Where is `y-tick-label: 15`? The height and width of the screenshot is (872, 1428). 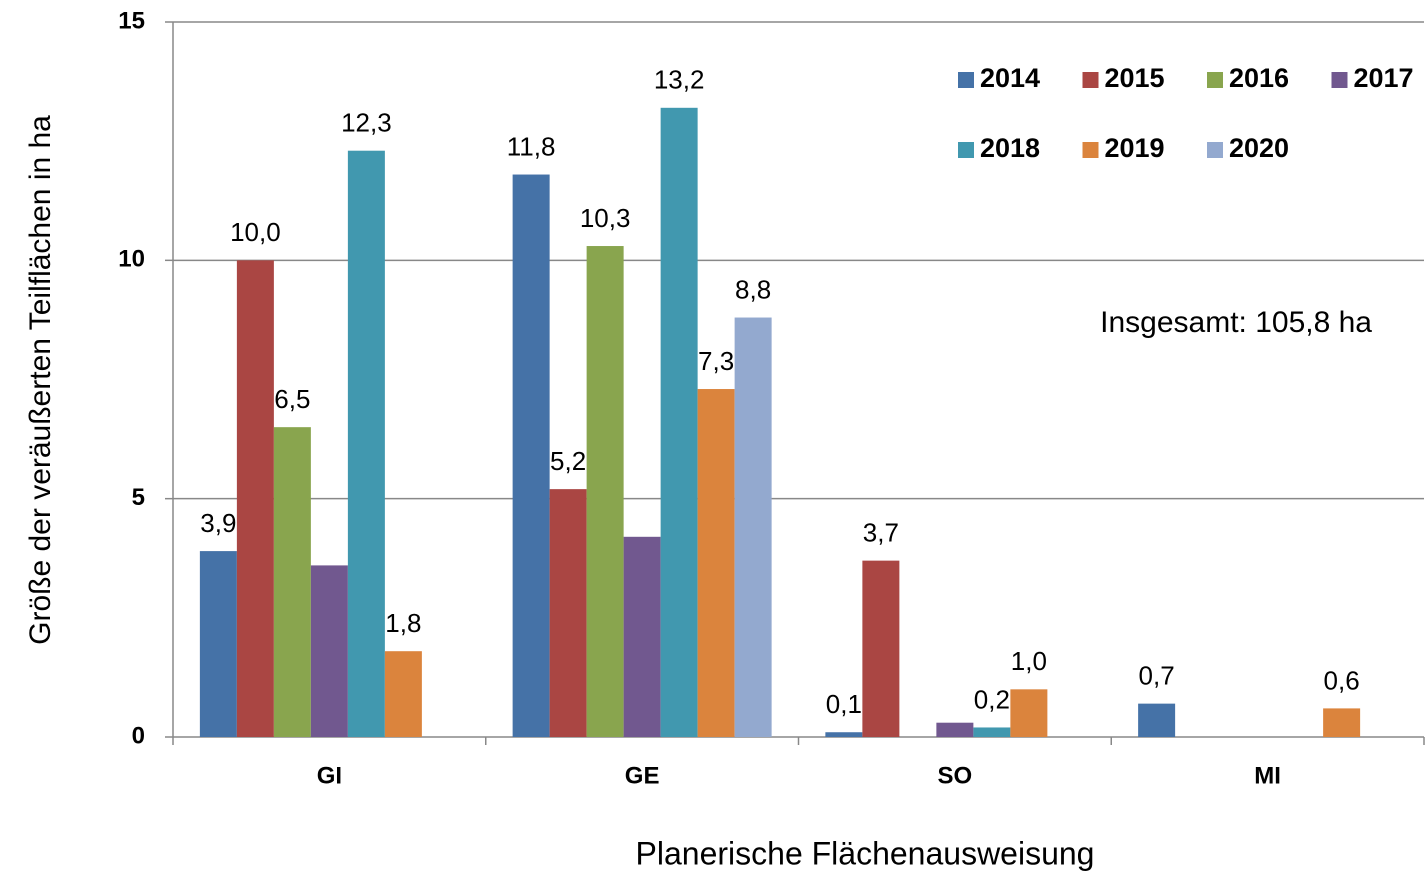
y-tick-label: 15 is located at coordinates (131, 20).